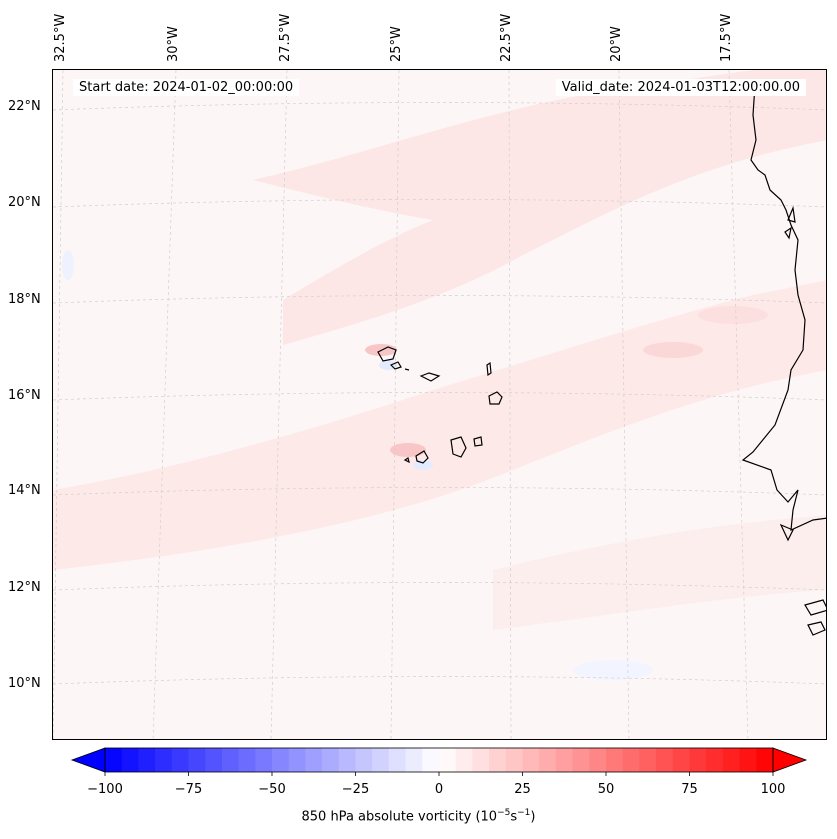 The width and height of the screenshot is (837, 839). Describe the element at coordinates (105, 789) in the screenshot. I see `colorbar-tick-label: −100` at that location.